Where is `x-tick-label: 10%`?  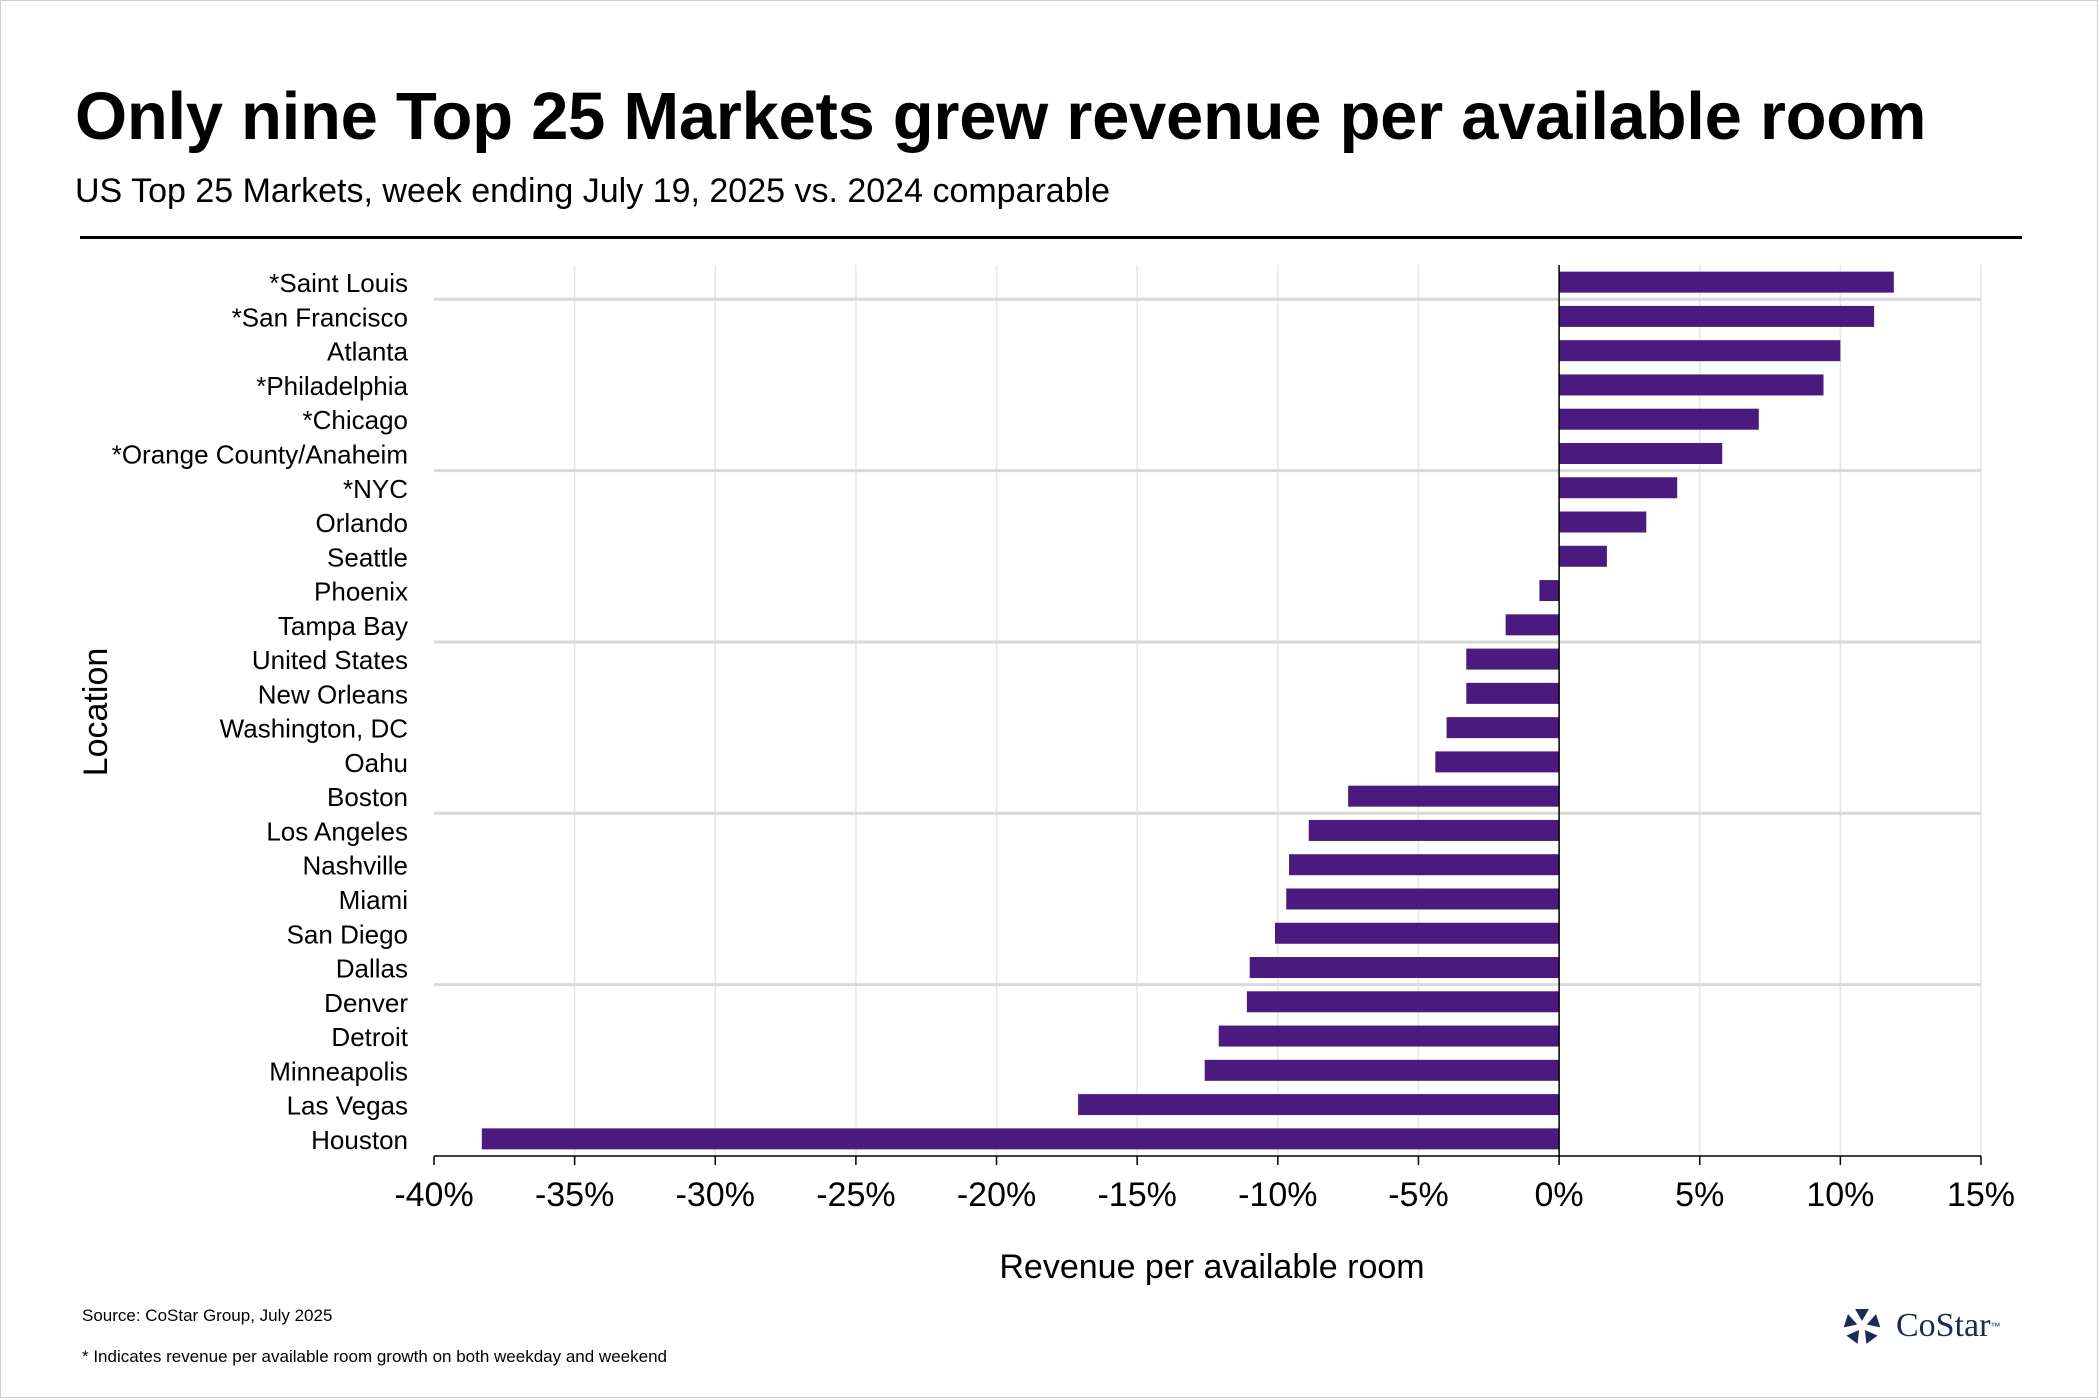 x-tick-label: 10% is located at coordinates (1840, 1195).